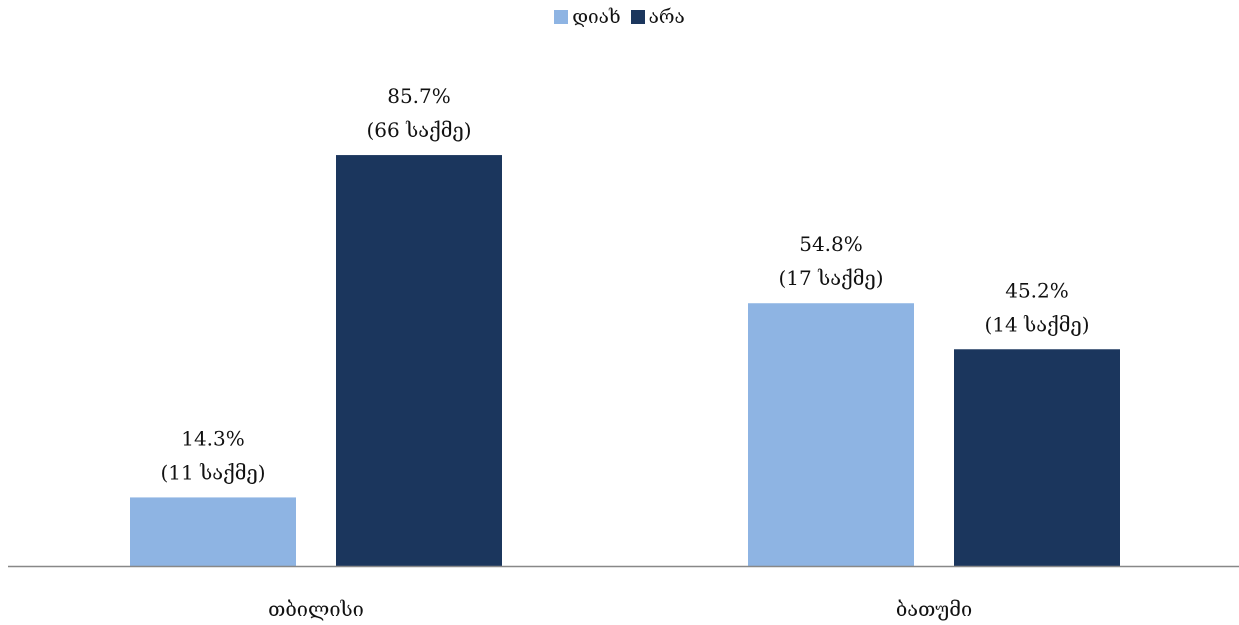 This screenshot has width=1239, height=625. Describe the element at coordinates (561, 17) in the screenshot. I see `legend-swatch-yes` at that location.